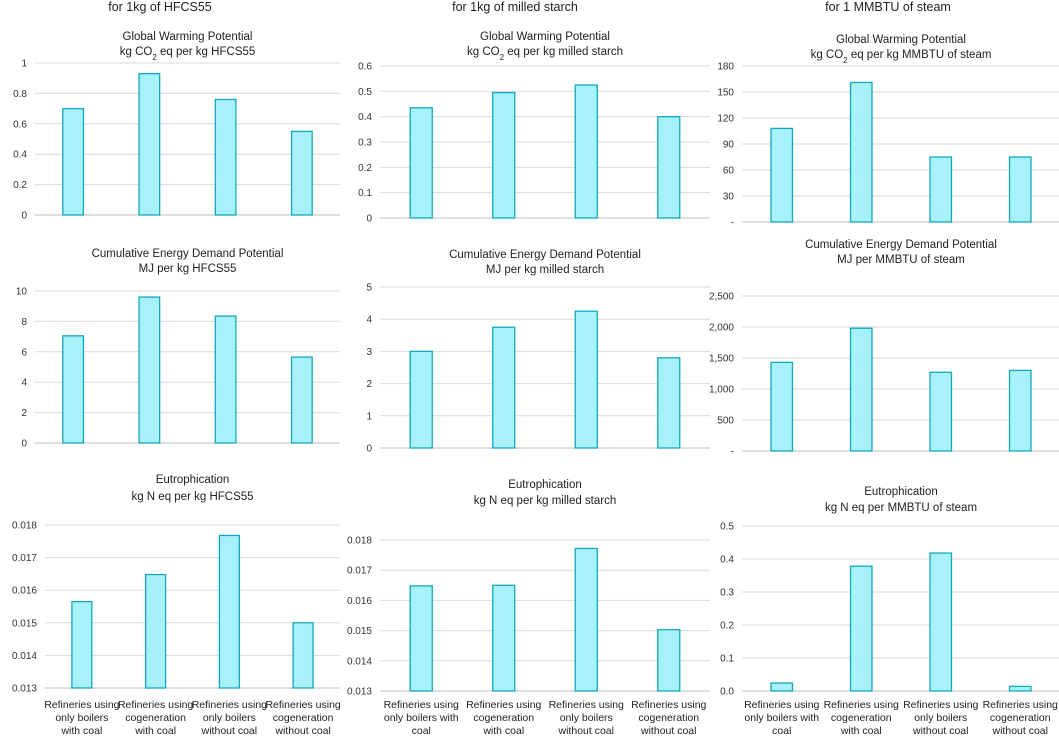 Image resolution: width=1059 pixels, height=738 pixels. What do you see at coordinates (24, 383) in the screenshot?
I see `y-tick-label: 4` at bounding box center [24, 383].